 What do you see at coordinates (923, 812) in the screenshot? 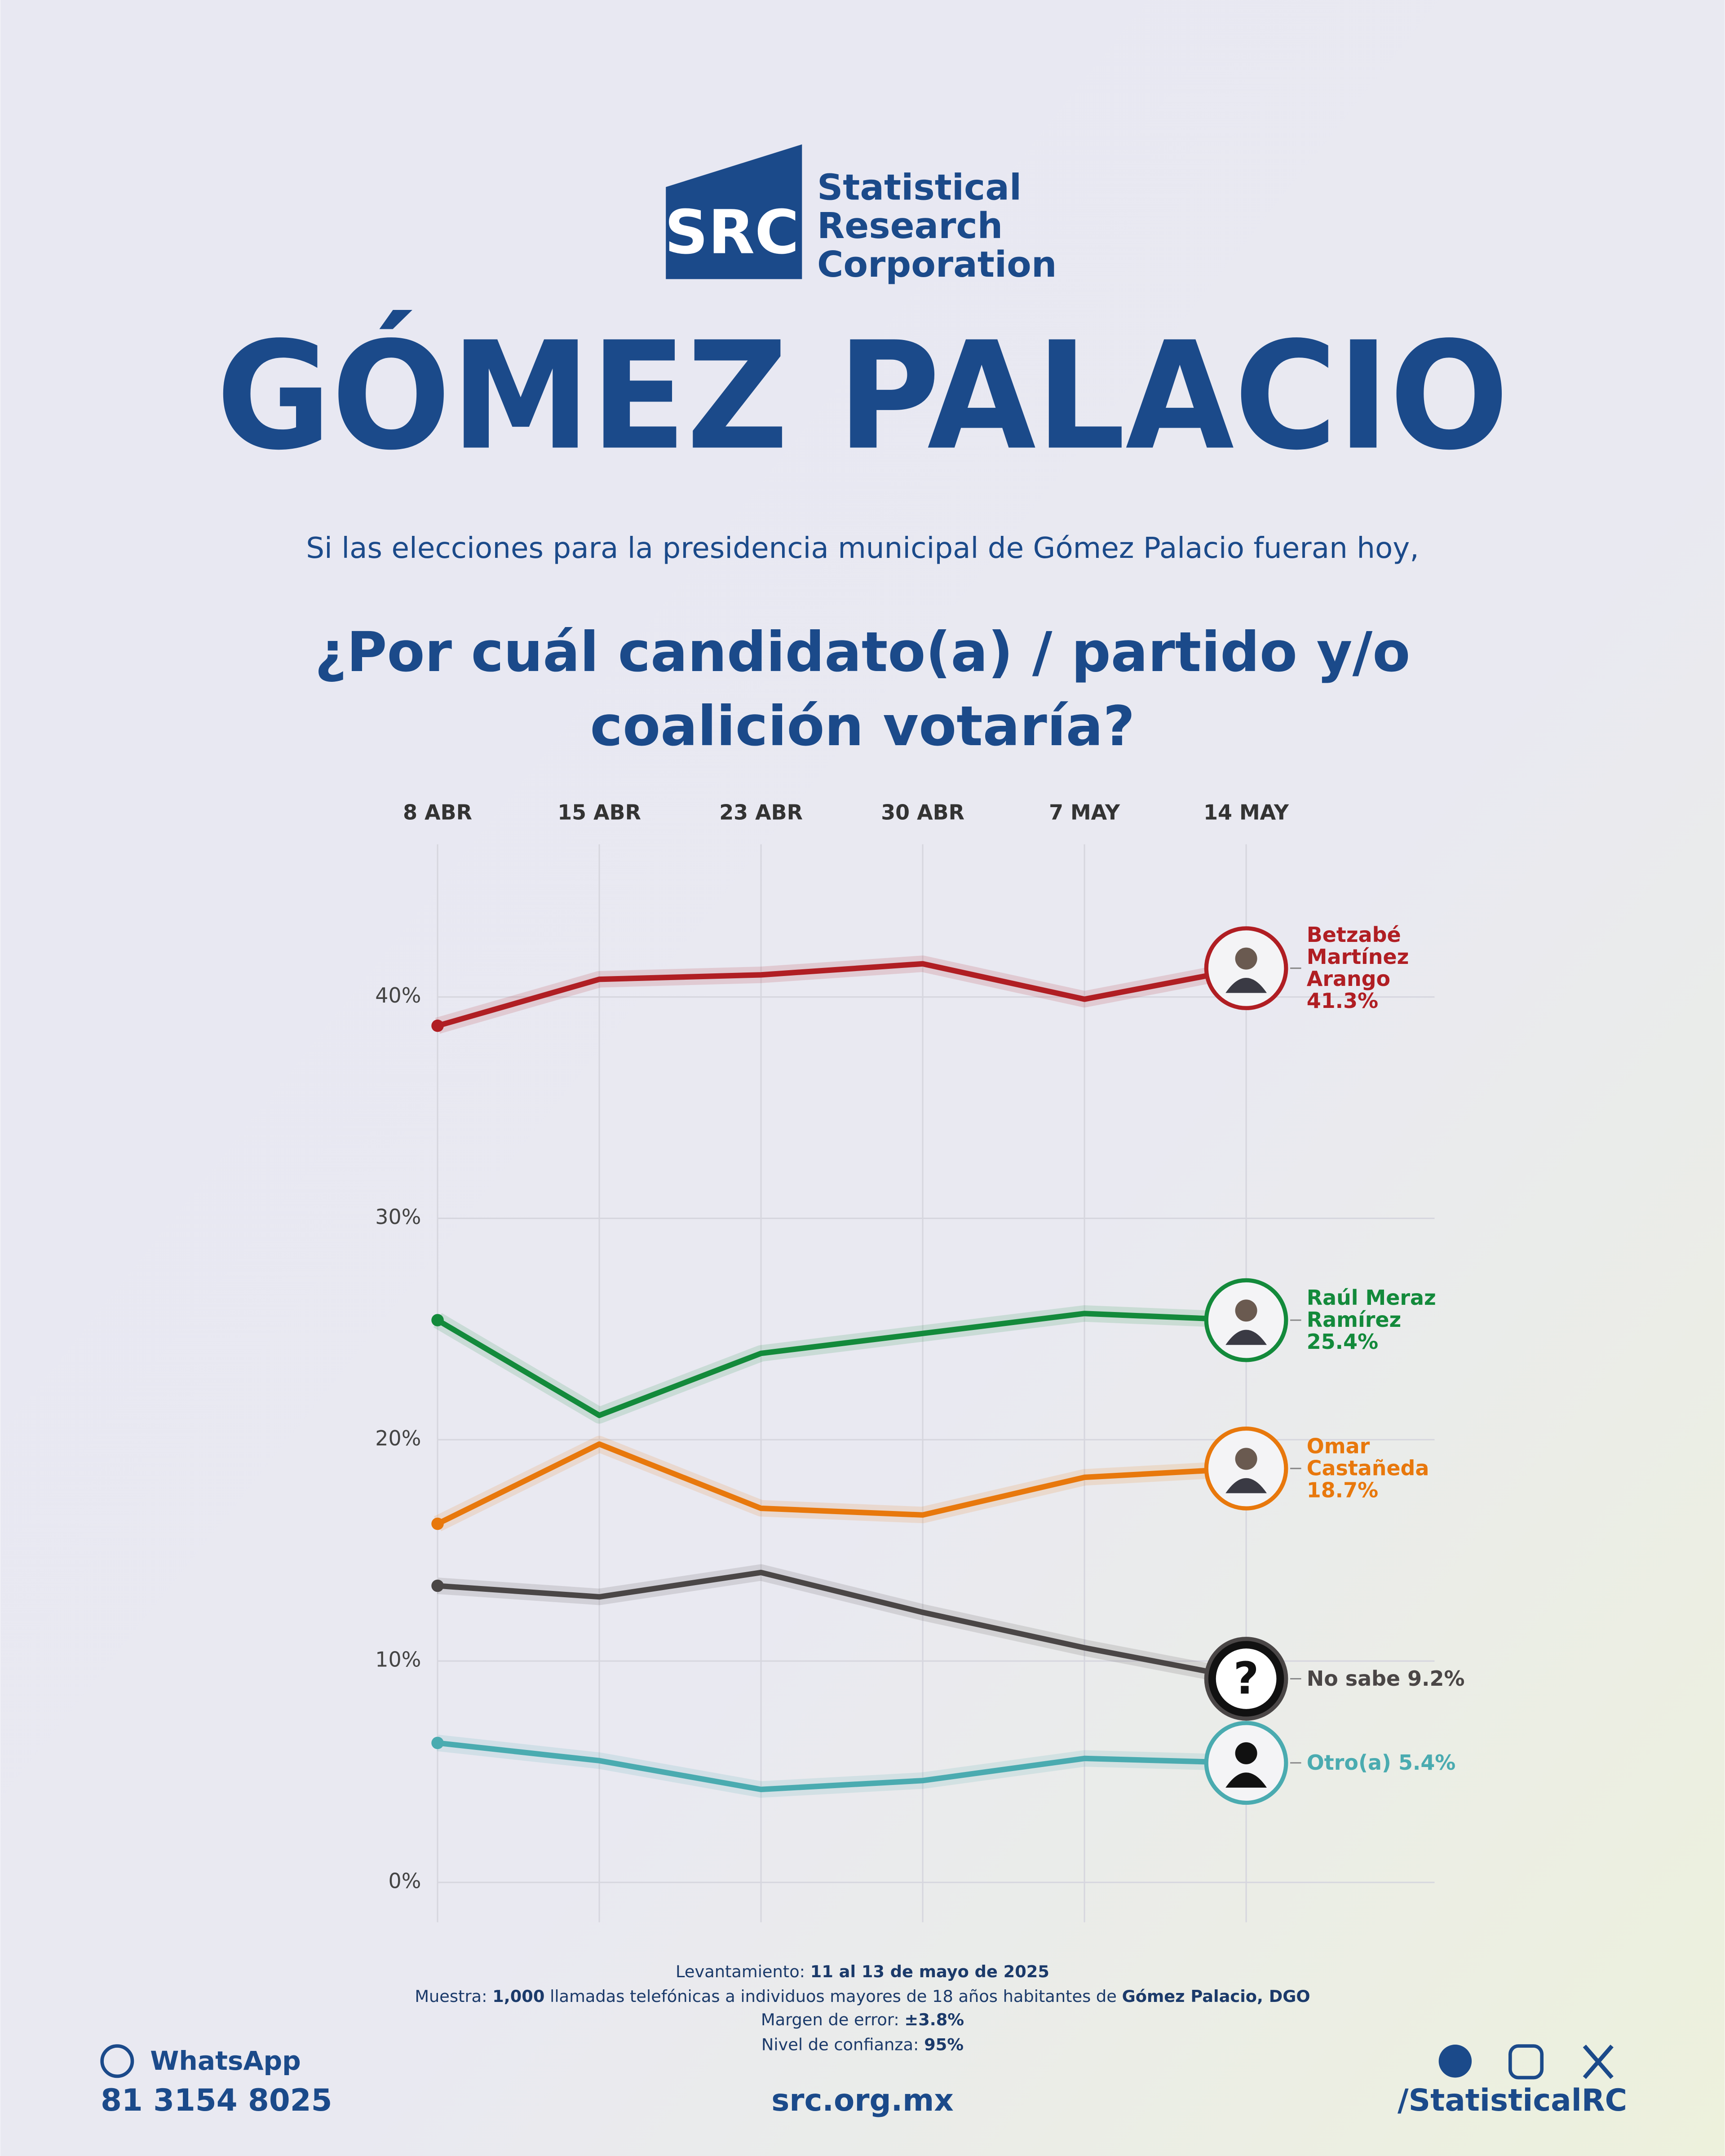
I see `x-tick-label: 30 ABR` at bounding box center [923, 812].